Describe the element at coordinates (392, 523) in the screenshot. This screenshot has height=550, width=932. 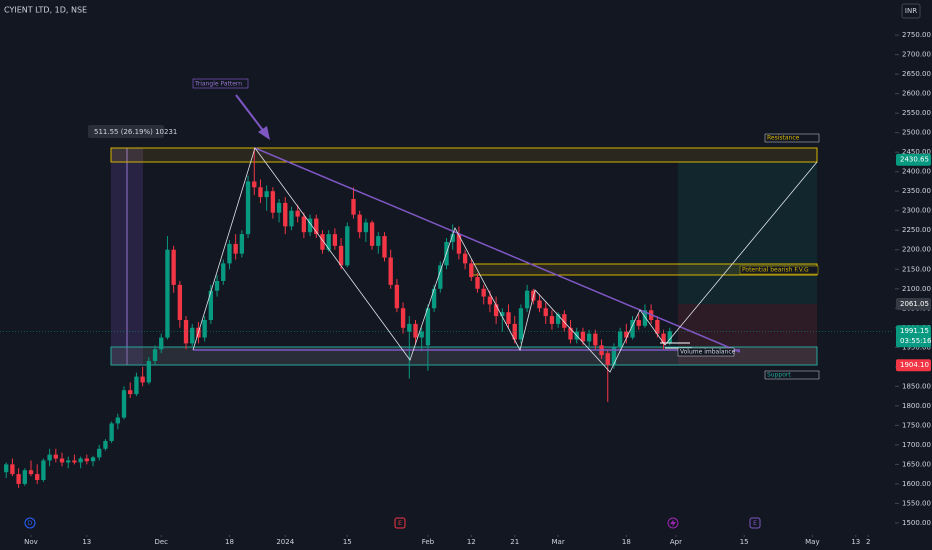
I see `events: D E E` at that location.